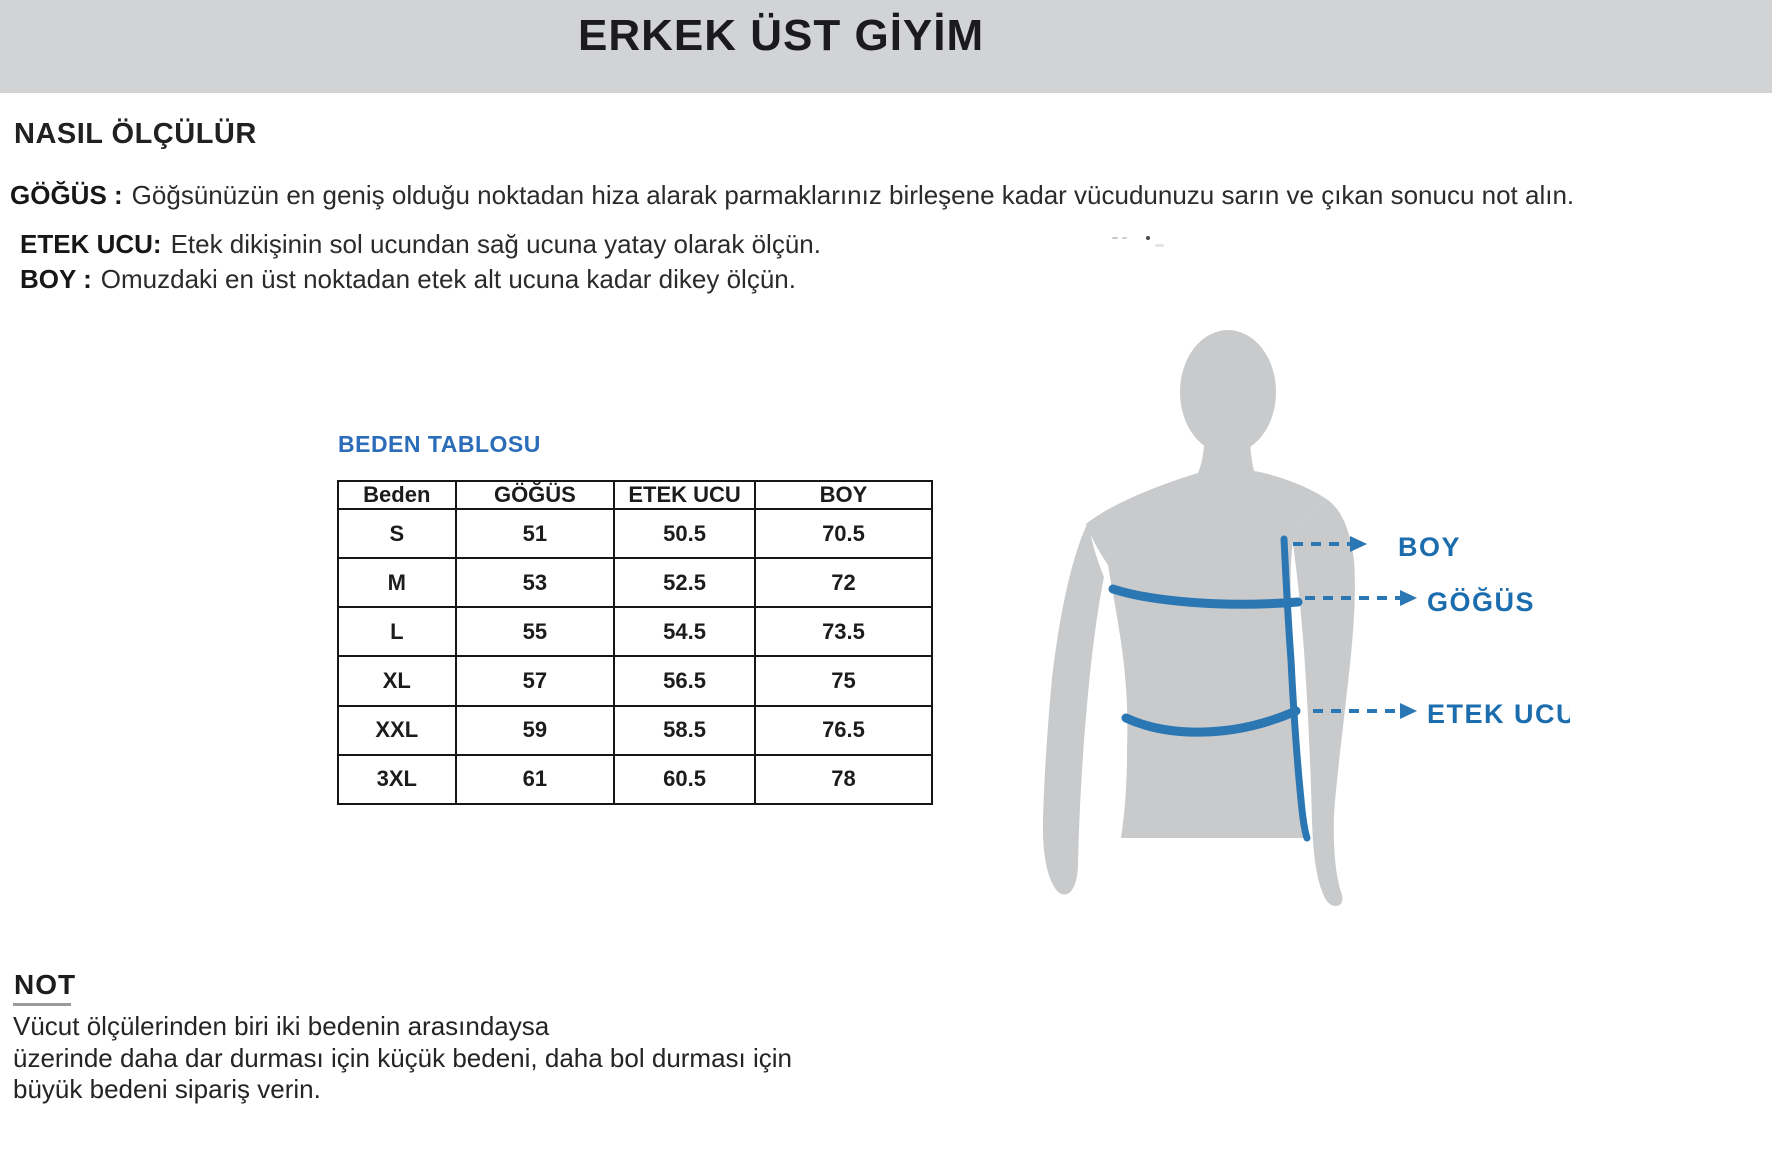  I want to click on note-underline, so click(42, 1004).